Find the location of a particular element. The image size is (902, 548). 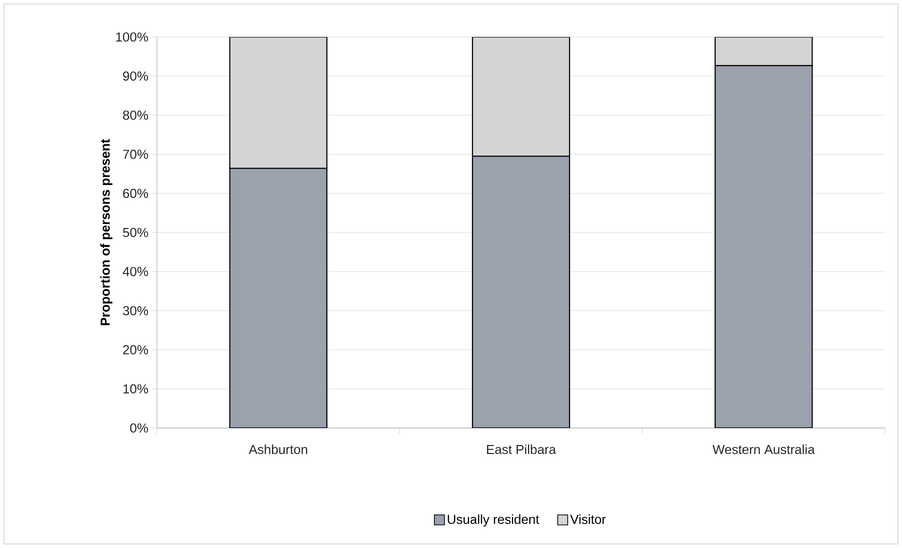

legend-label: Usually resident is located at coordinates (494, 520).